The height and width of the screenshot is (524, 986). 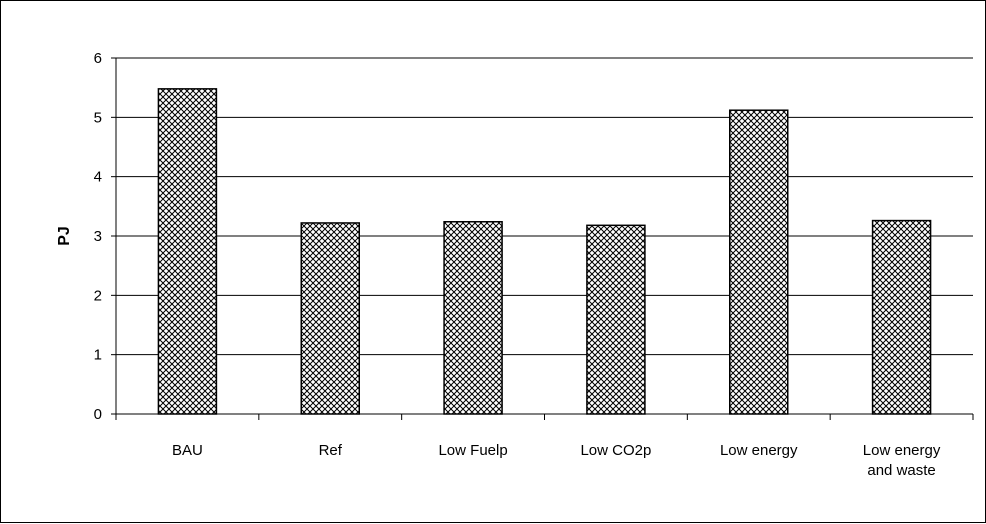 I want to click on y-tick-label: 5, so click(x=98, y=117).